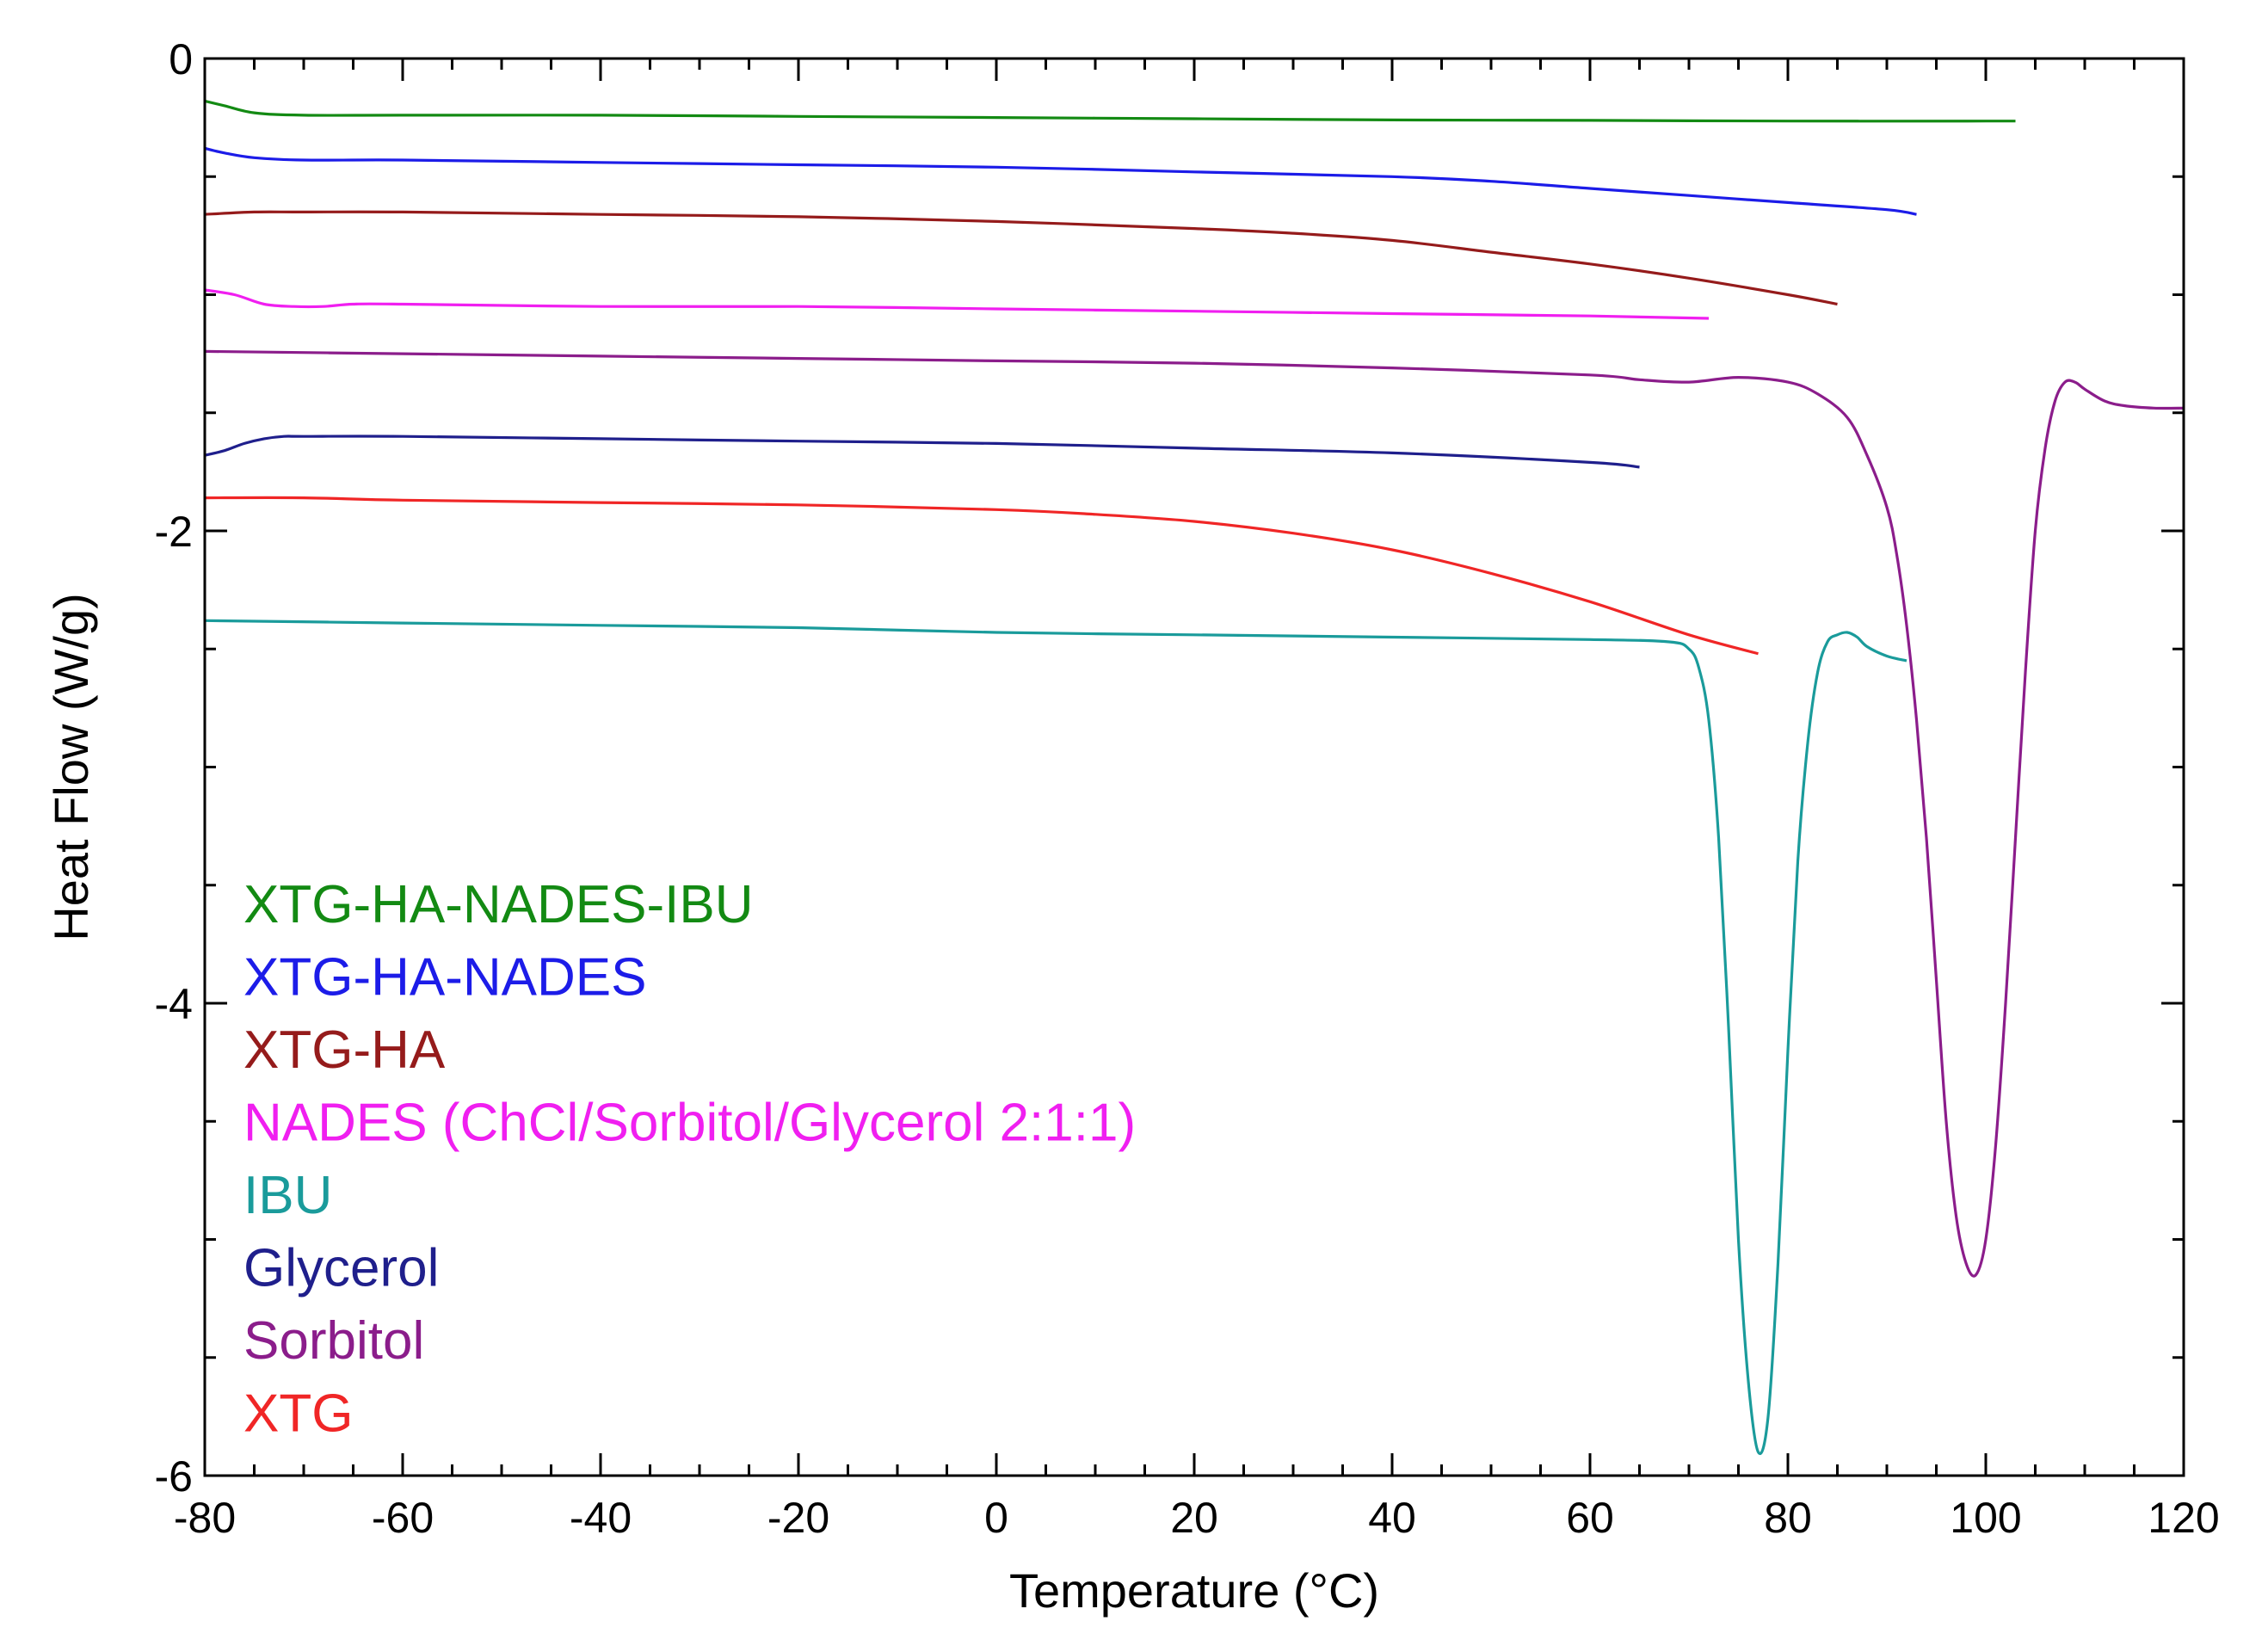  I want to click on x-tick-label: 20, so click(1194, 1518).